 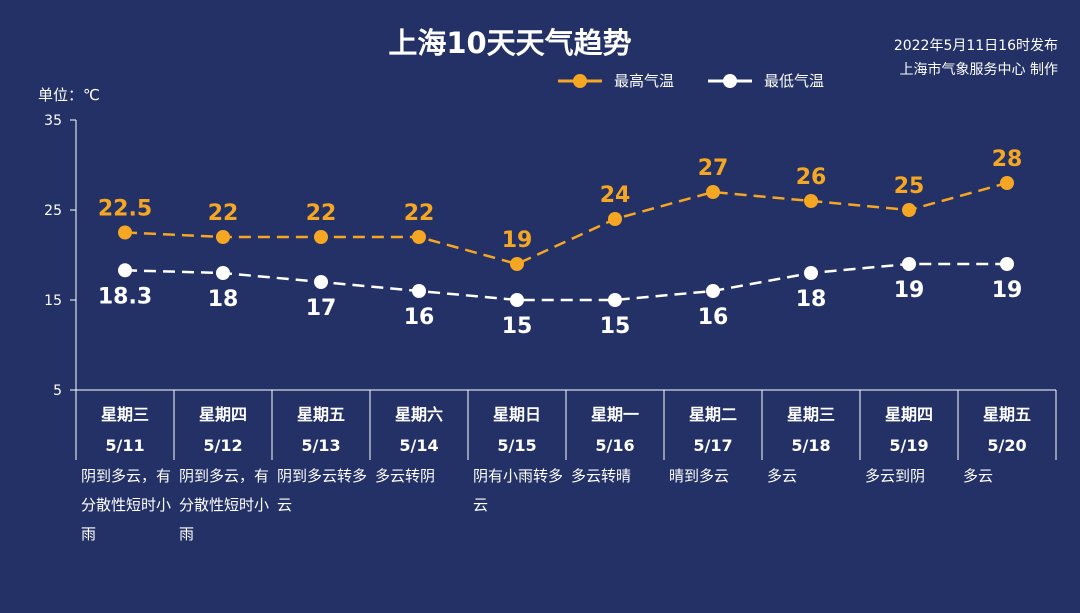 What do you see at coordinates (976, 58) in the screenshot?
I see `publish-info: 2022年5月11日16时发布 上海市气象服务中心 制作` at bounding box center [976, 58].